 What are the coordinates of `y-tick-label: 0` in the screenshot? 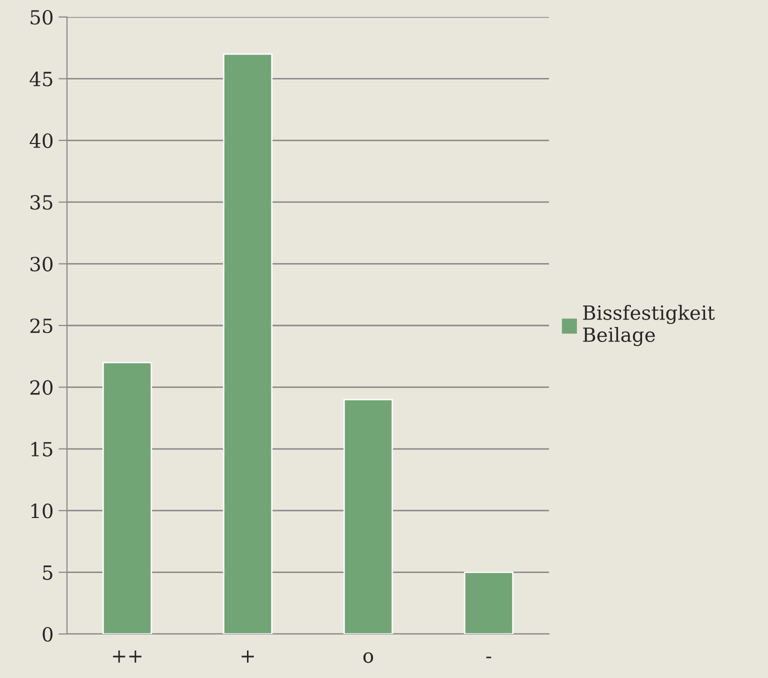 It's located at (47, 634).